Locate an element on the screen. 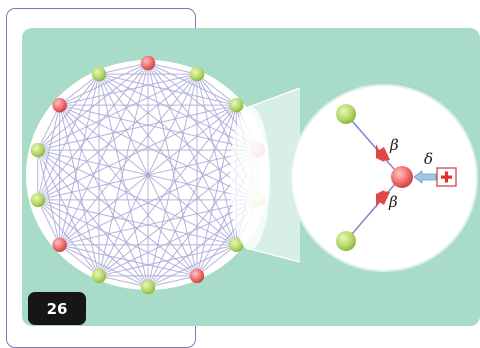 This screenshot has width=480, height=348. plus-box-icon is located at coordinates (446, 177).